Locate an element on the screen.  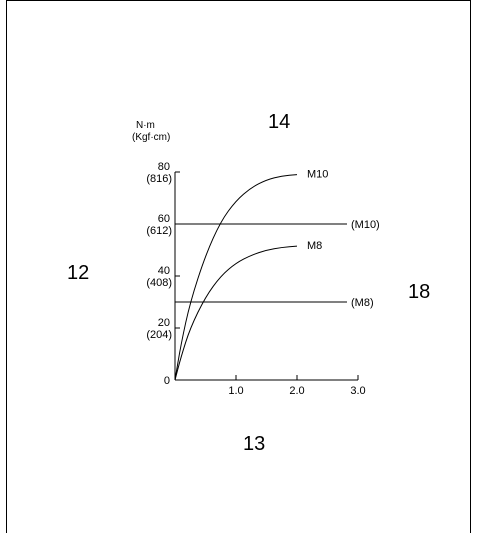
y-unit-label: N·m is located at coordinates (145, 125).